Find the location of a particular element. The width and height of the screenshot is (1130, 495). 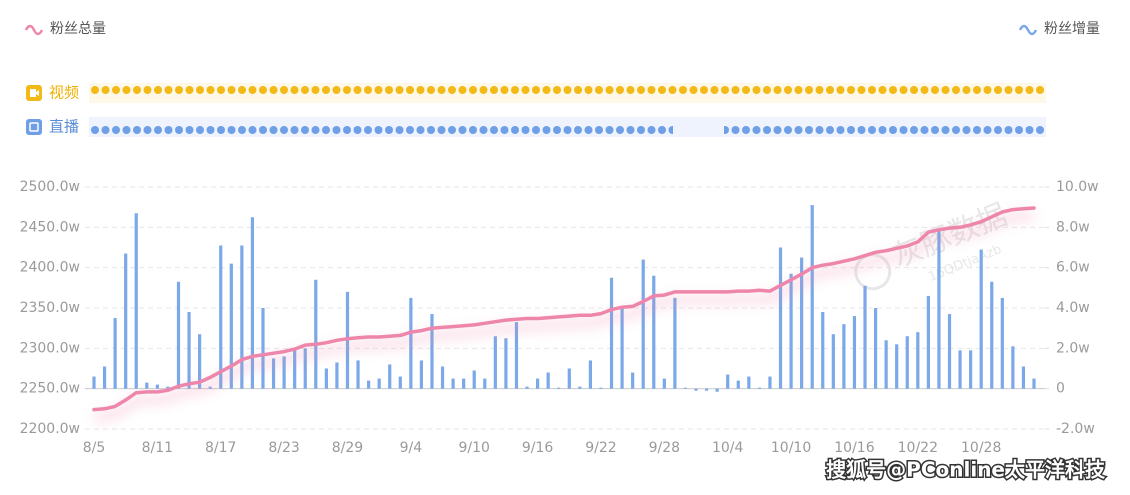

legend-label: 粉丝增量 is located at coordinates (1072, 29).